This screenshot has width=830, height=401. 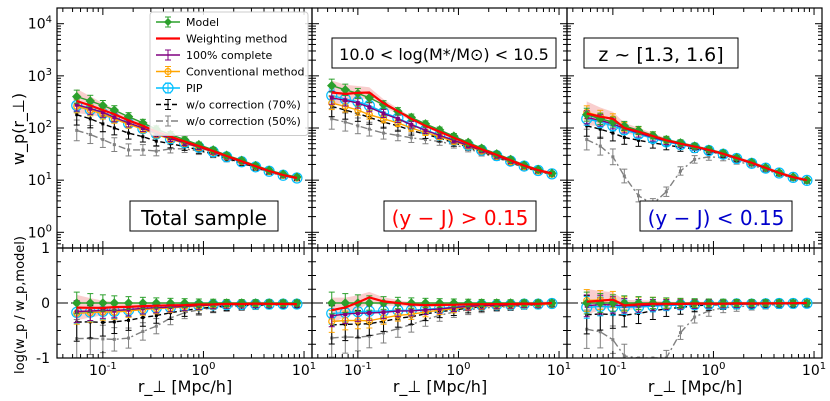 I want to click on svg-text: z ~ [1.3, 1.6], so click(x=660, y=55).